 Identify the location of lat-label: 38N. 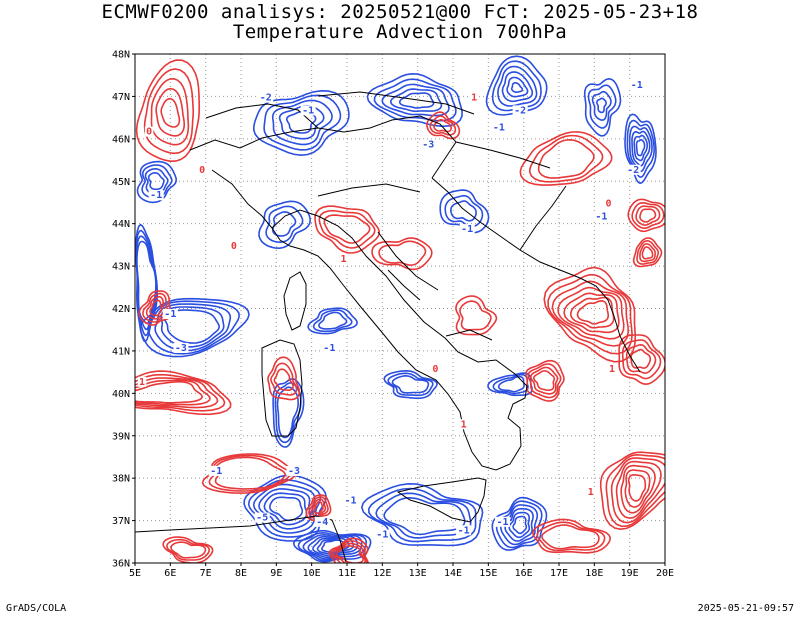
(121, 479).